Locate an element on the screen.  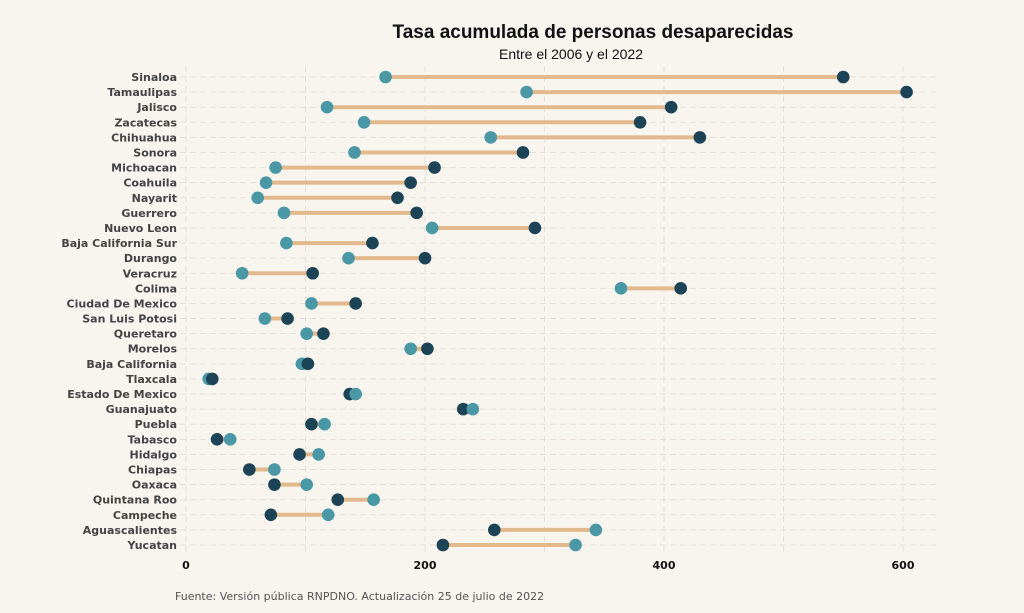
y-label-state: Queretaro is located at coordinates (146, 334).